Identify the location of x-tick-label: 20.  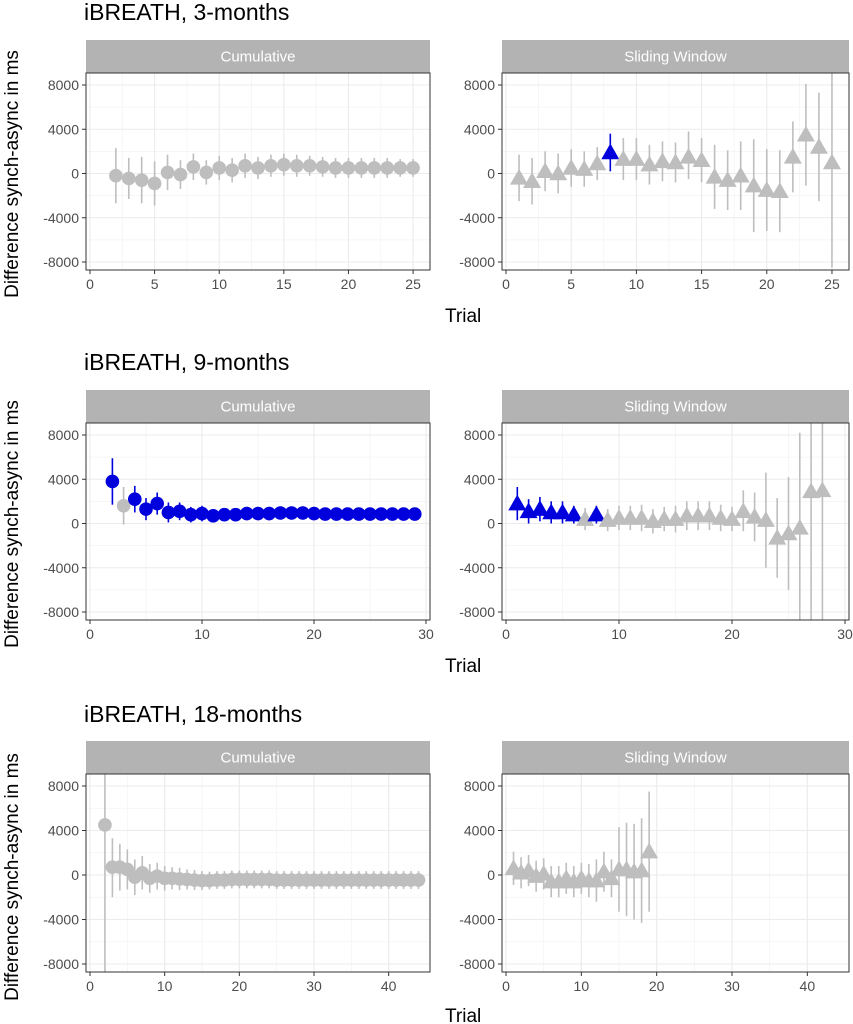
(240, 986).